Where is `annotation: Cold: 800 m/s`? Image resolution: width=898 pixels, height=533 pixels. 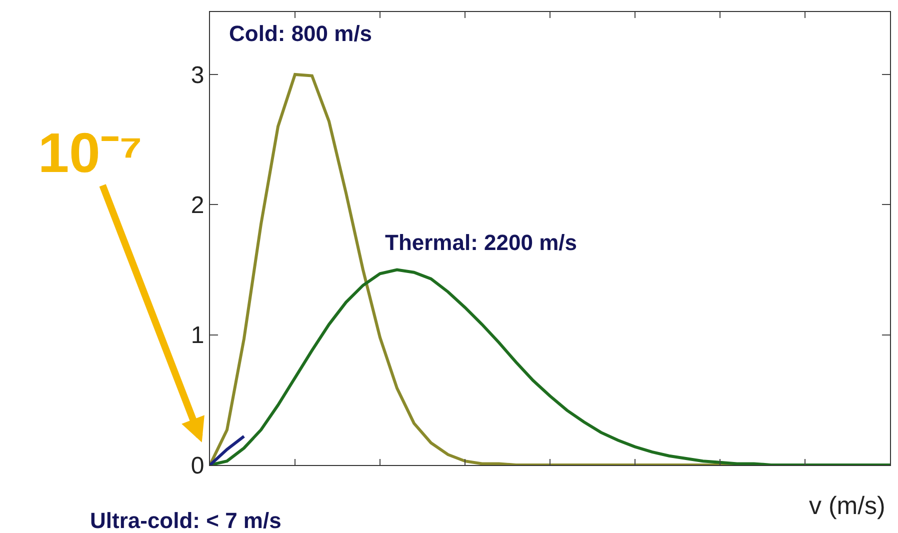 annotation: Cold: 800 m/s is located at coordinates (300, 33).